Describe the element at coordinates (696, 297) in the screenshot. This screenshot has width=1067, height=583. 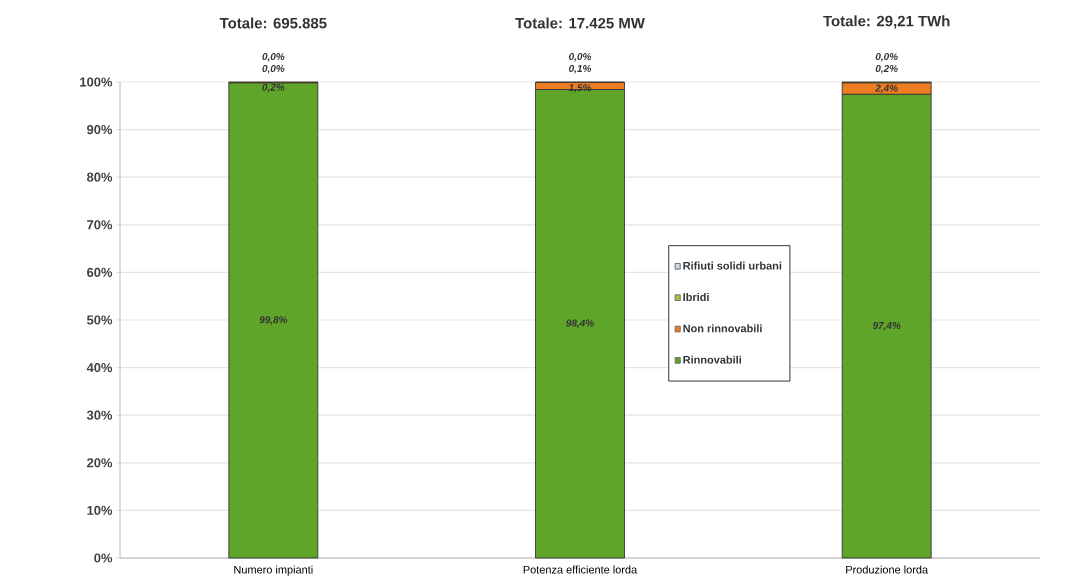
I see `legend-label: Ibridi` at that location.